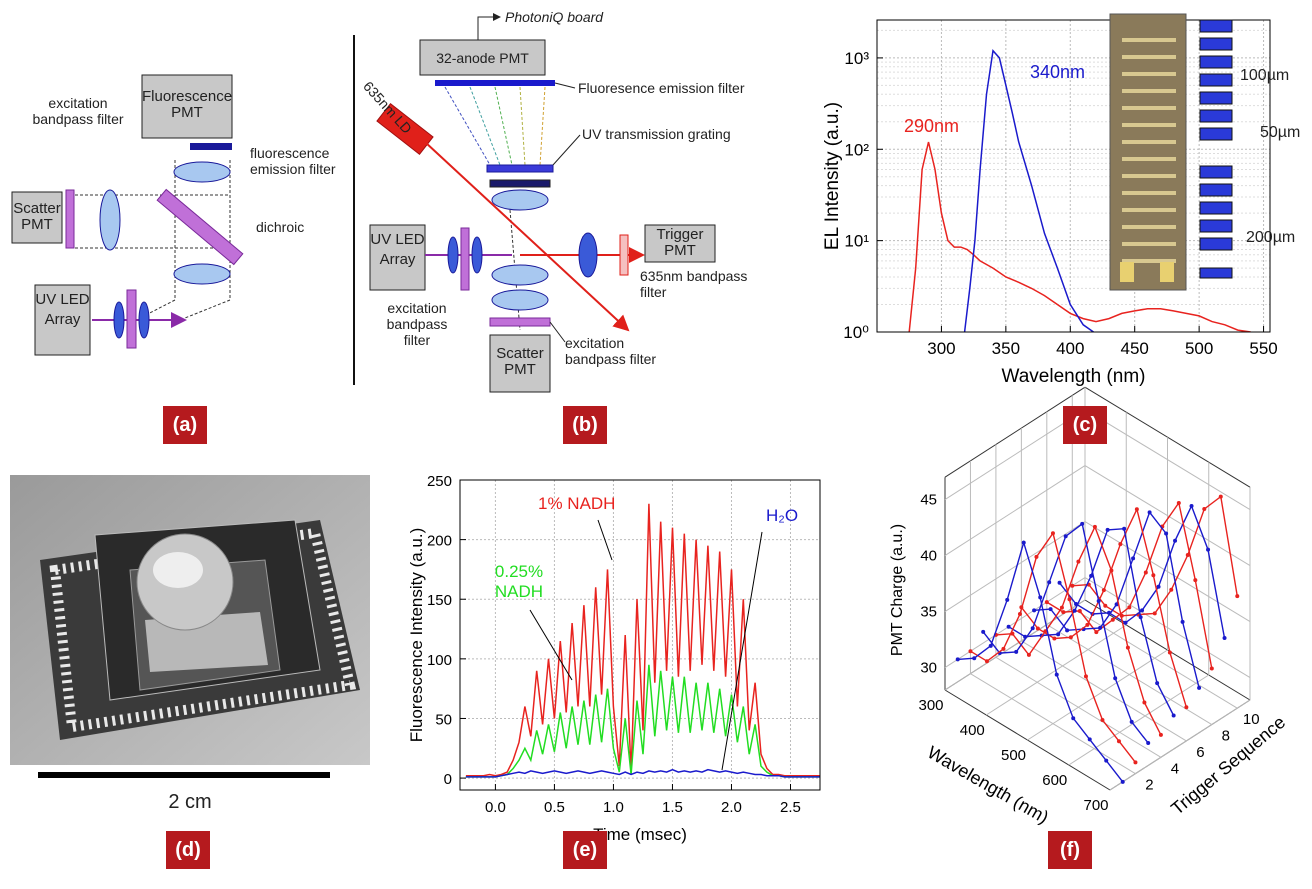 This screenshot has width=1312, height=889. I want to click on label: 635nm bandpass filter, so click(694, 284).